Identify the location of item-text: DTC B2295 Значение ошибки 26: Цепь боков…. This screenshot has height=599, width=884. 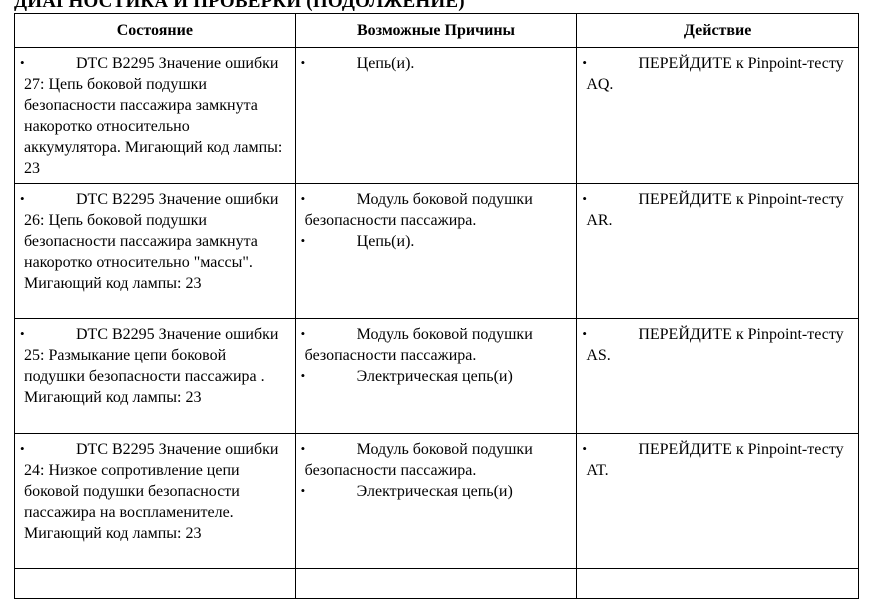
(151, 241).